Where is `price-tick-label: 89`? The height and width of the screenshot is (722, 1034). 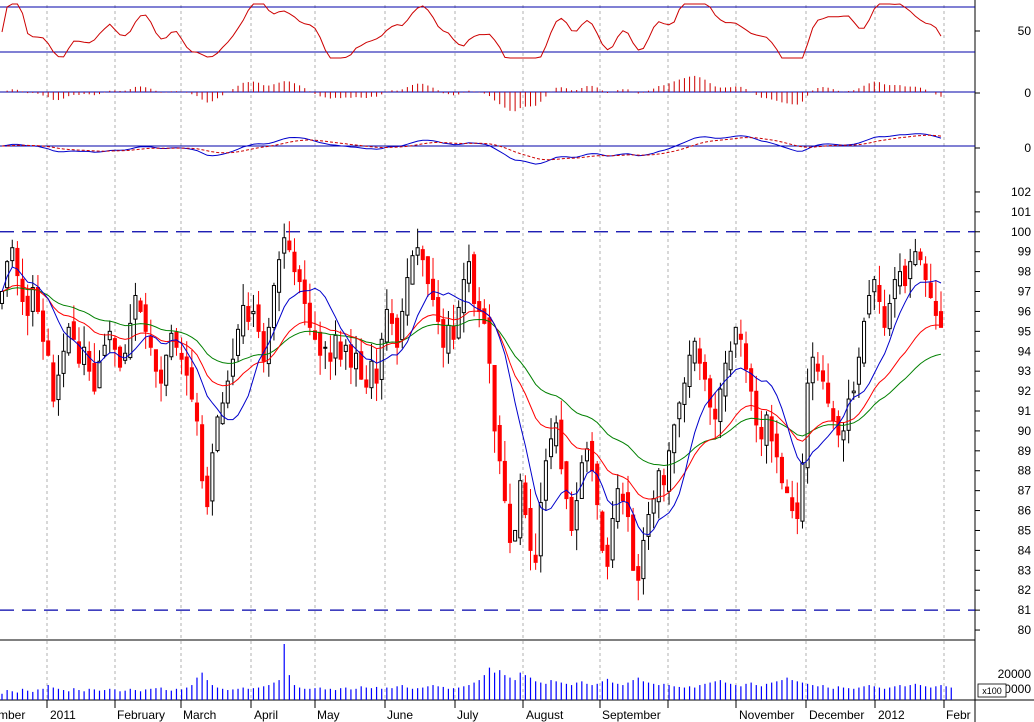
price-tick-label: 89 is located at coordinates (1025, 451).